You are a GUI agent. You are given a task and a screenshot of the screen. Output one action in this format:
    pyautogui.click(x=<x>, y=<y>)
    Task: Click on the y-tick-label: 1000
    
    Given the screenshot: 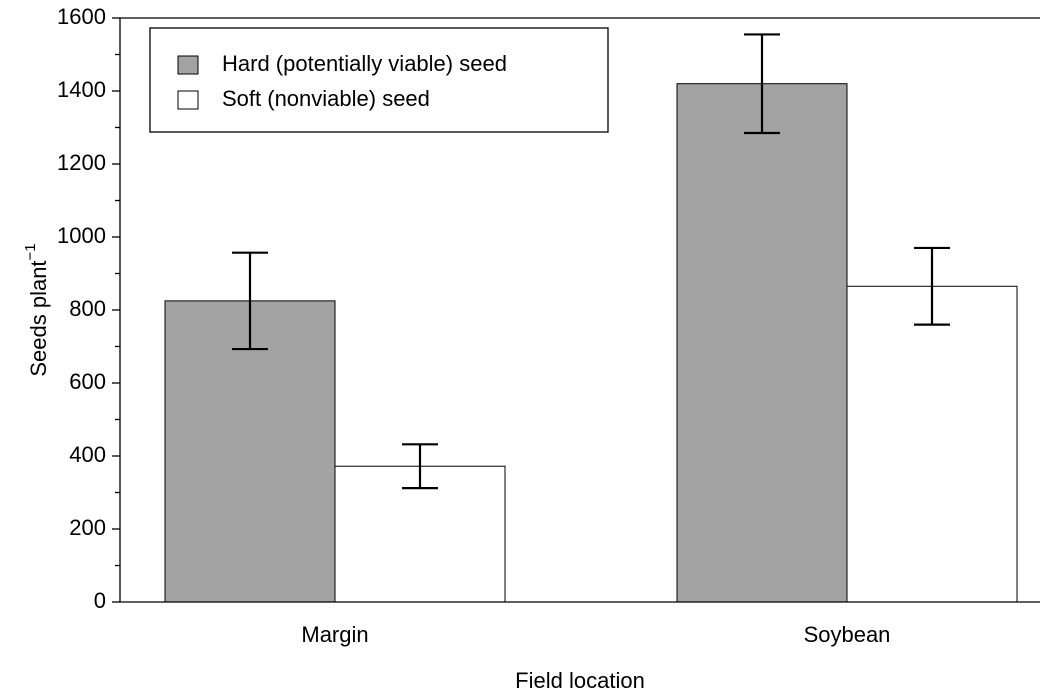 What is the action you would take?
    pyautogui.click(x=81, y=235)
    